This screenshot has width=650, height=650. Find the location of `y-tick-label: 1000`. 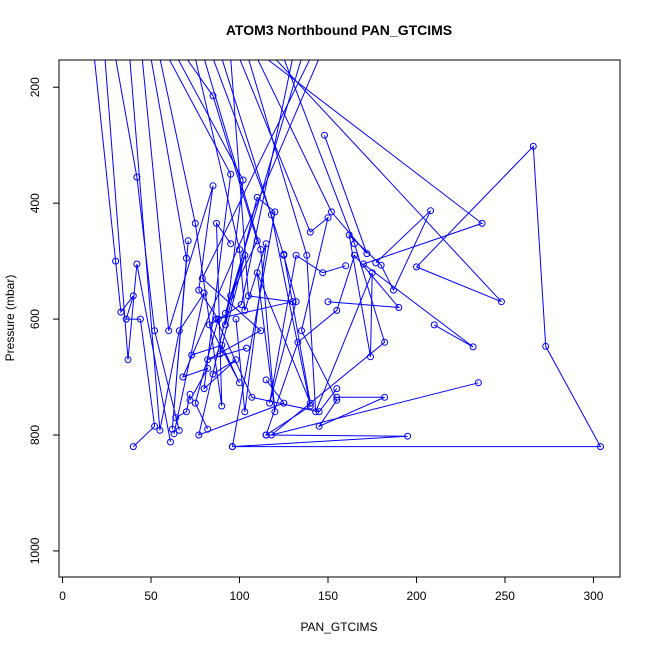

y-tick-label: 1000 is located at coordinates (35, 550).